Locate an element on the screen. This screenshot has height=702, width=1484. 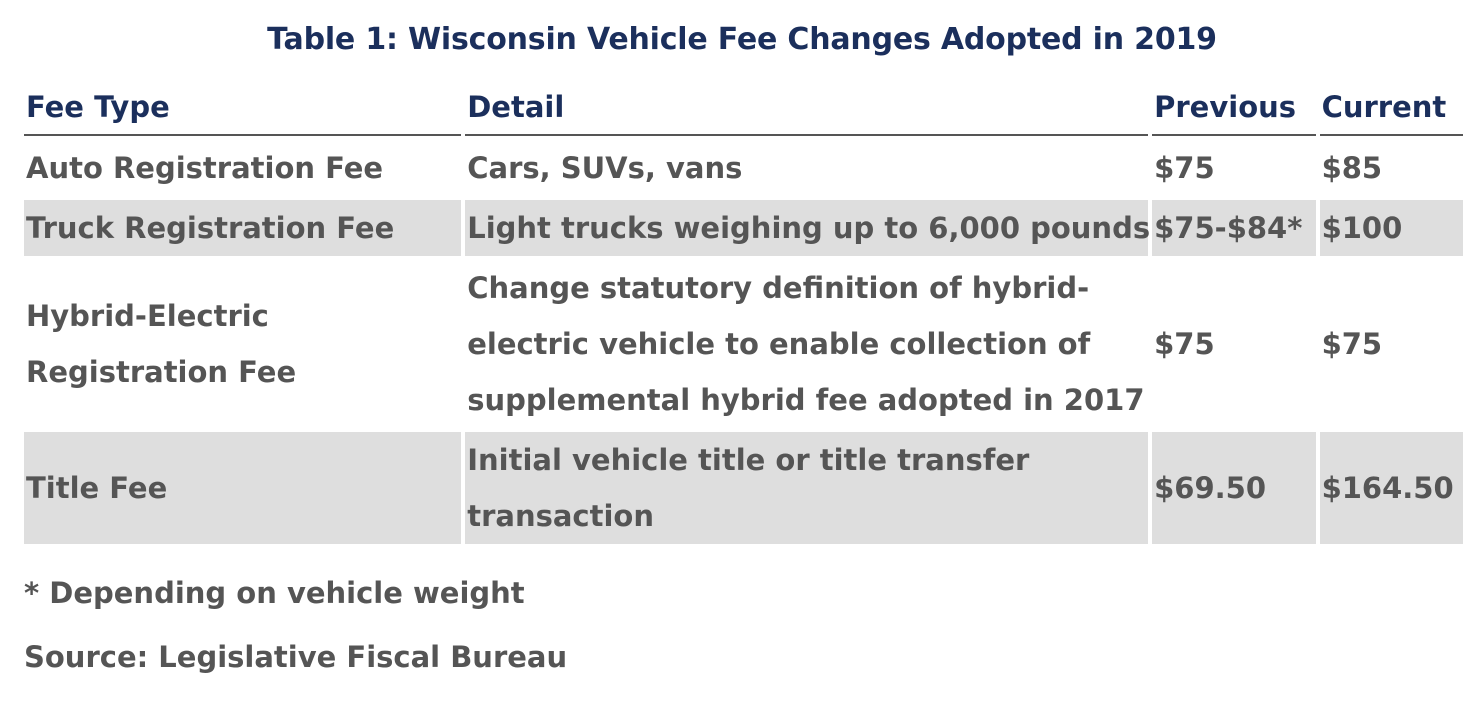
current-cell: $75 is located at coordinates (1352, 344).